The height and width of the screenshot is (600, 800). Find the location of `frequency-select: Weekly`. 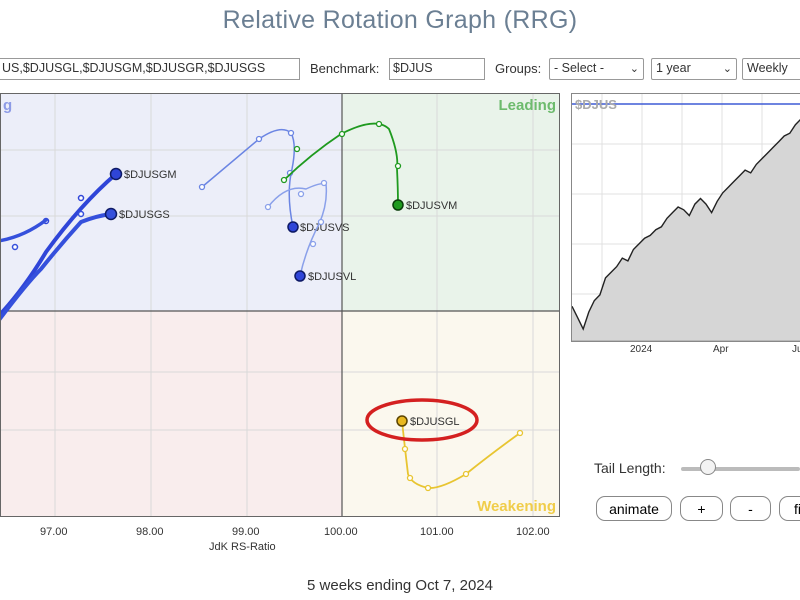

frequency-select: Weekly is located at coordinates (771, 69).